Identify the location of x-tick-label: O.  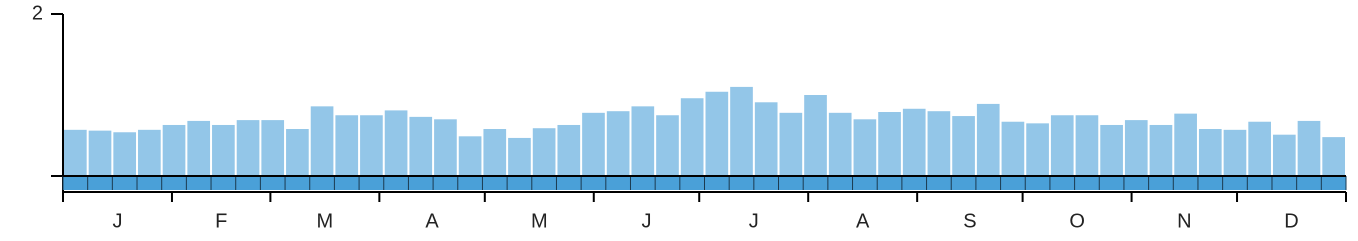
(1077, 221).